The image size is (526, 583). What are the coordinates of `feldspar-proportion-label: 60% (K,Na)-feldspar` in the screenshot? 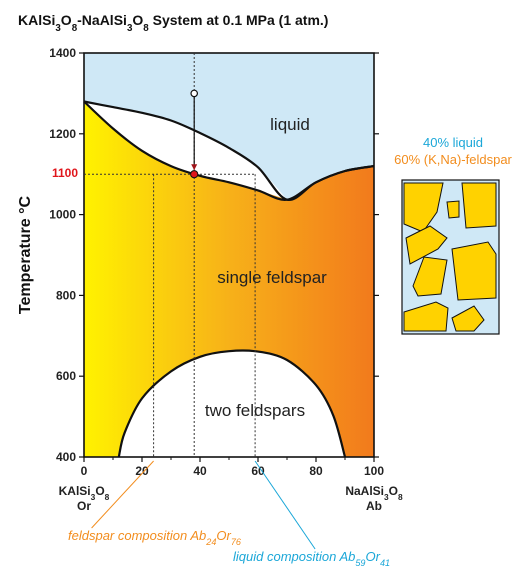 It's located at (453, 159).